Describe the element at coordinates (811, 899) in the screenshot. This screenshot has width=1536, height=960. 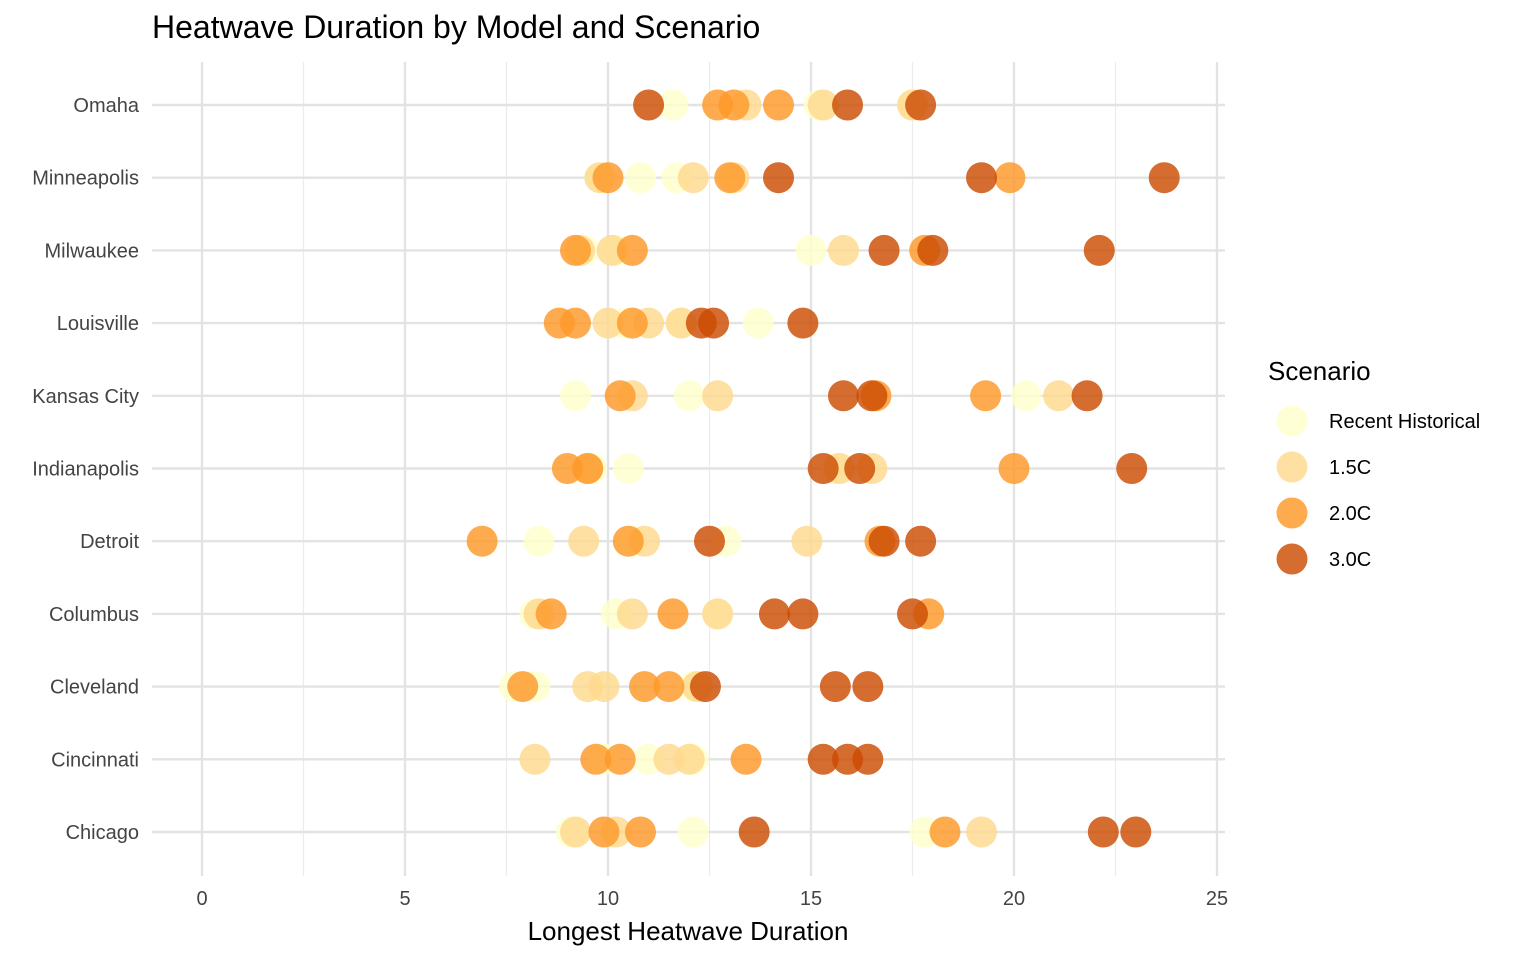
I see `x-tick-label: 15` at that location.